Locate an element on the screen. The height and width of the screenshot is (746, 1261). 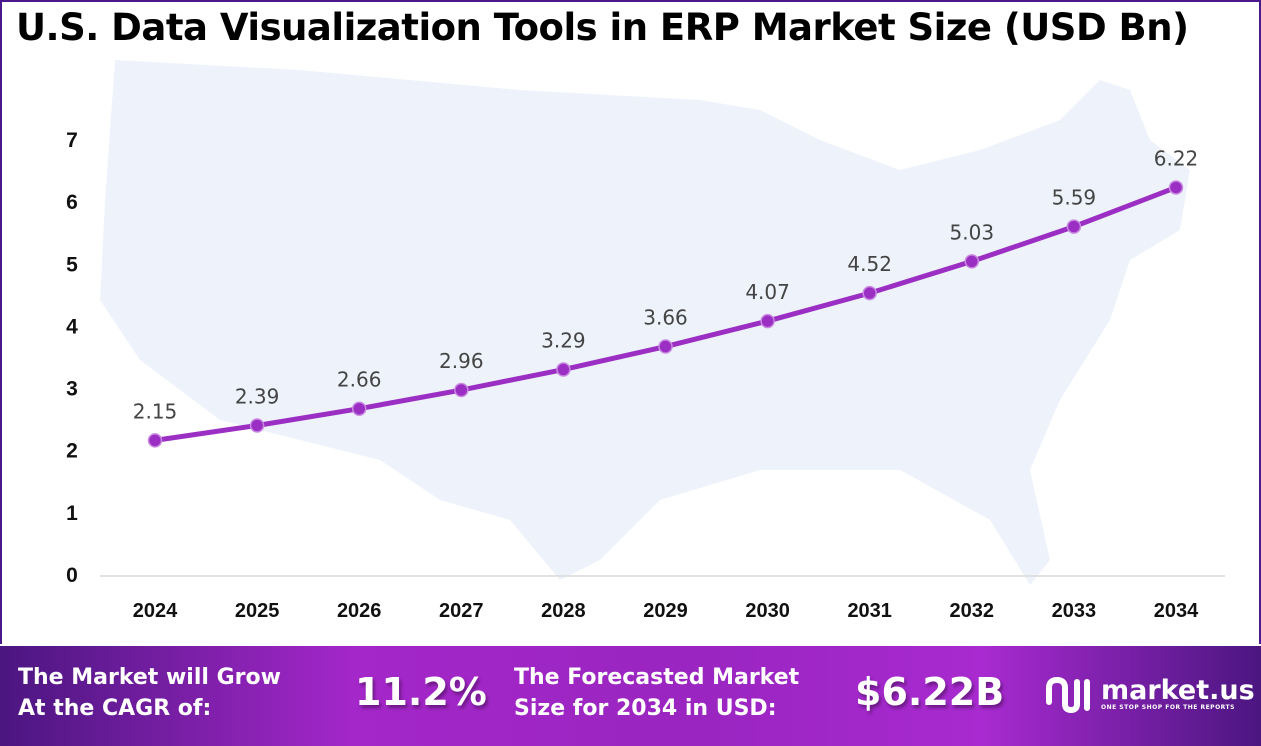
data-label: 4.52 is located at coordinates (869, 264).